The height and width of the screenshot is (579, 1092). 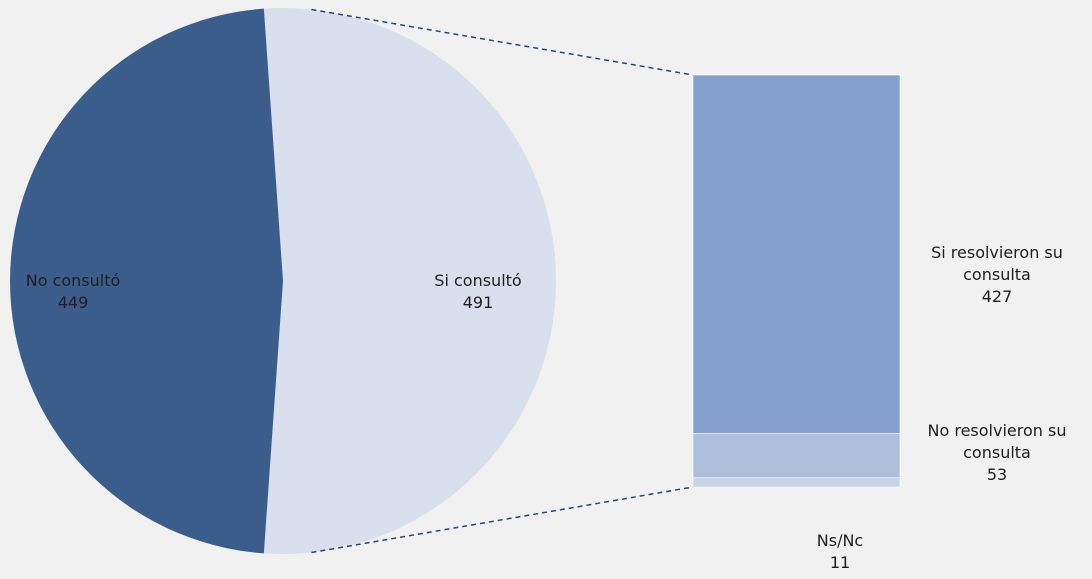 What do you see at coordinates (478, 280) in the screenshot?
I see `slice-label-text: Si consultó` at bounding box center [478, 280].